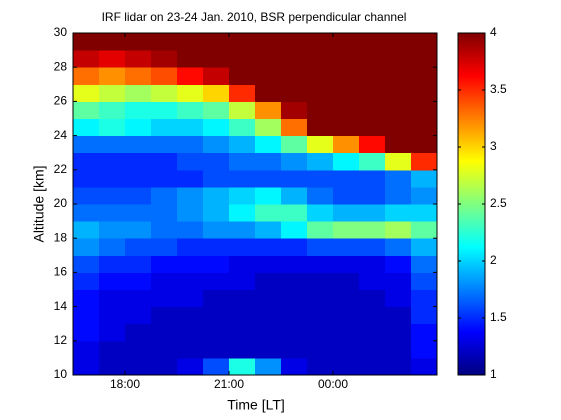 The width and height of the screenshot is (561, 420). I want to click on y-tick-label: 22, so click(61, 169).